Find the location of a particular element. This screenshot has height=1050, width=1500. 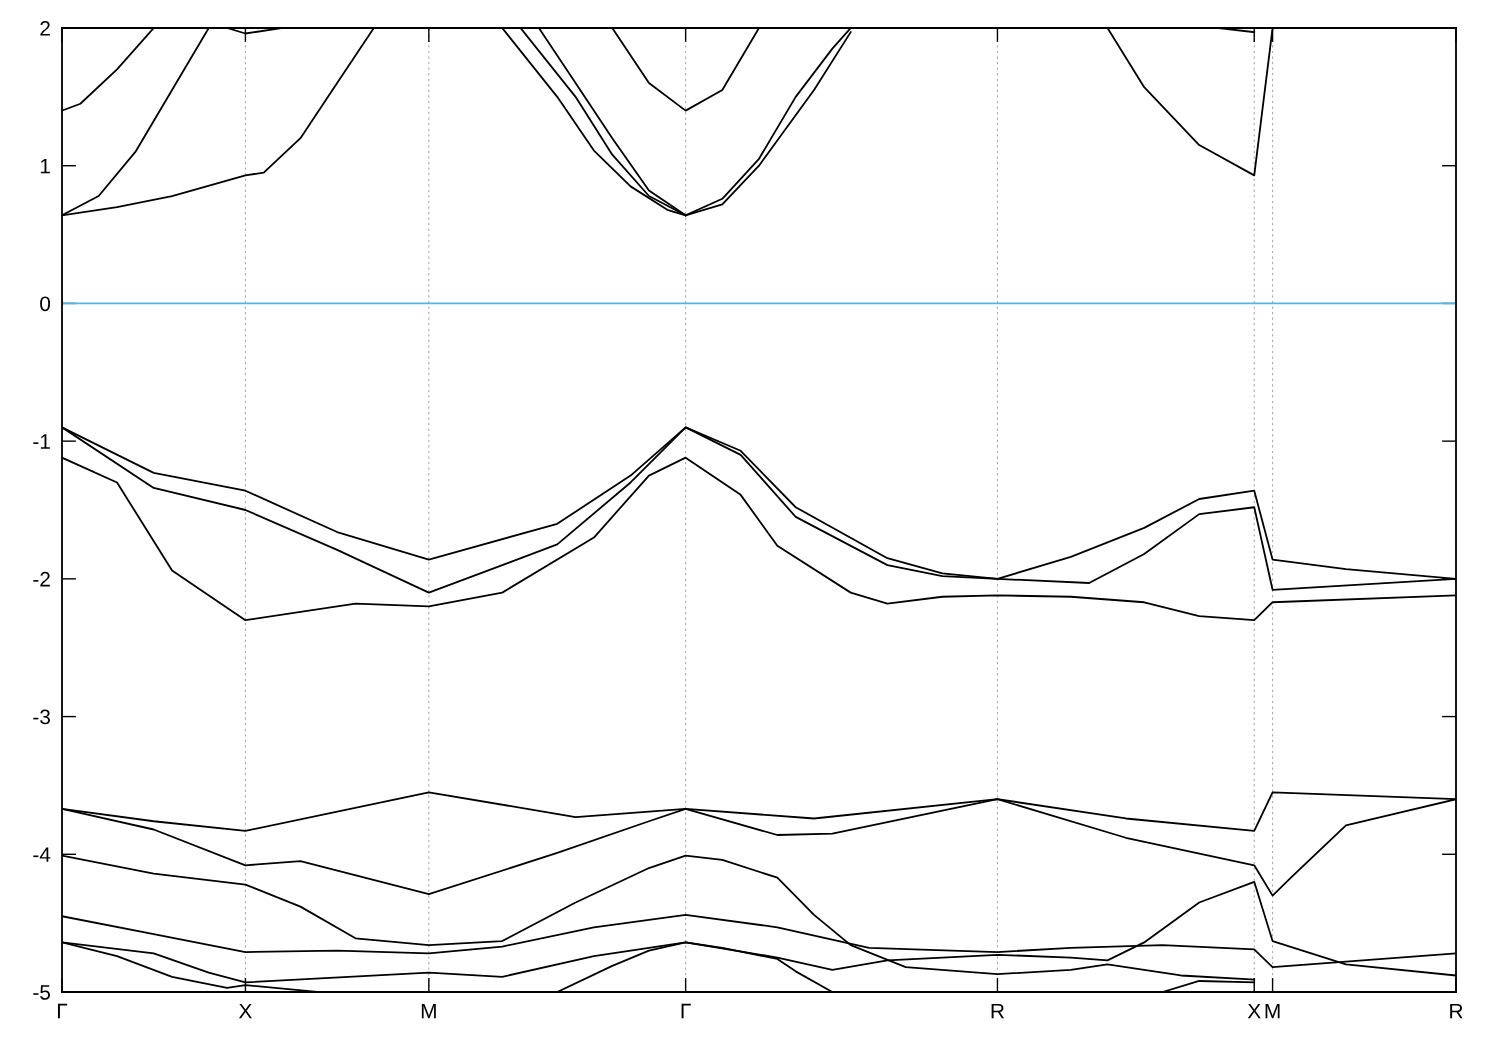

y-tick-label: -1 is located at coordinates (41, 441).